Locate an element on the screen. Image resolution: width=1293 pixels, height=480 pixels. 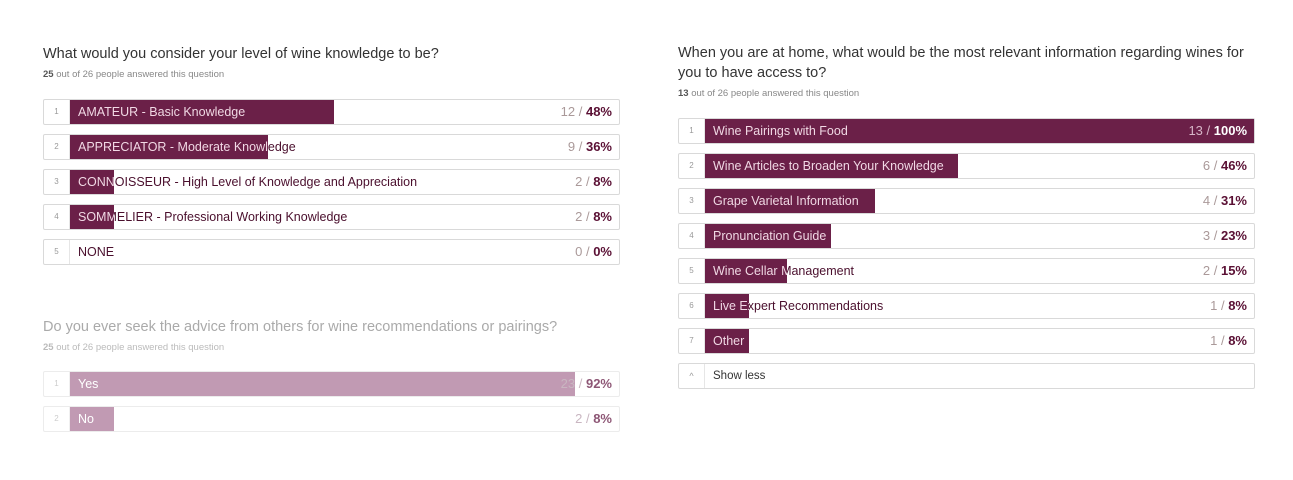
answer-label: APPRECIATOR - Moderate Knowledge is located at coordinates (187, 147).